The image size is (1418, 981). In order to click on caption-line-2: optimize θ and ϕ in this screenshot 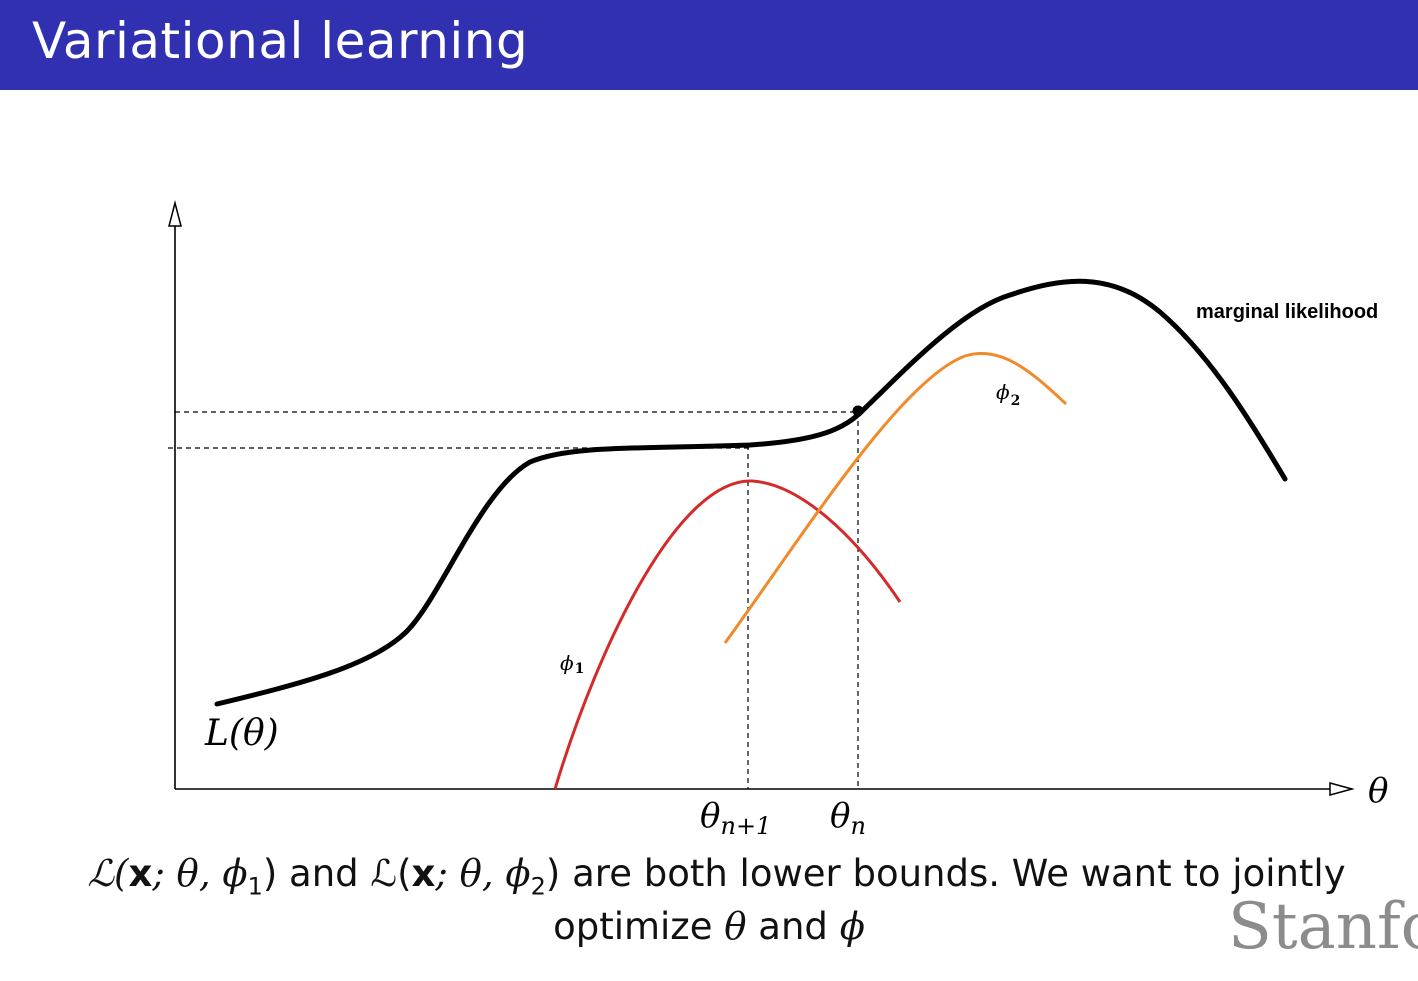, I will do `click(709, 926)`.